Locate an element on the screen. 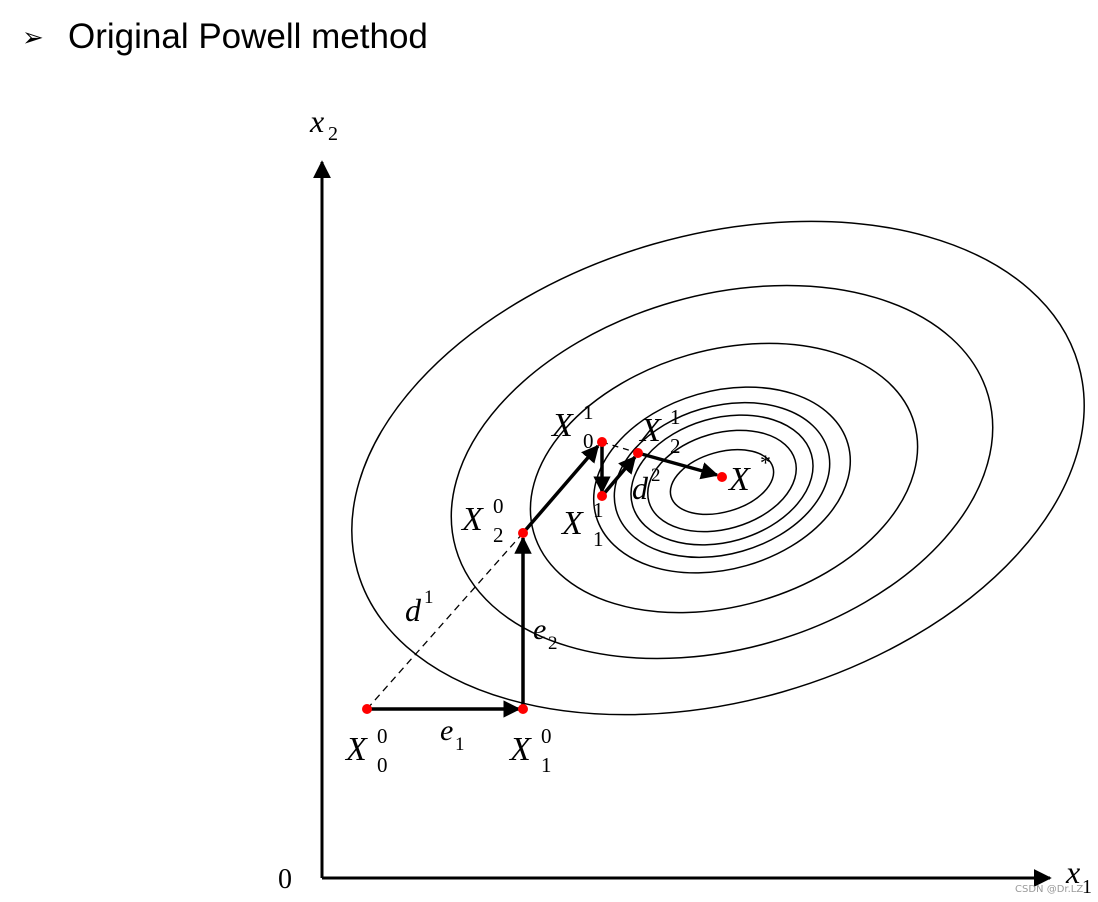 This screenshot has height=902, width=1098. label-X01: X is located at coordinates (562, 425).